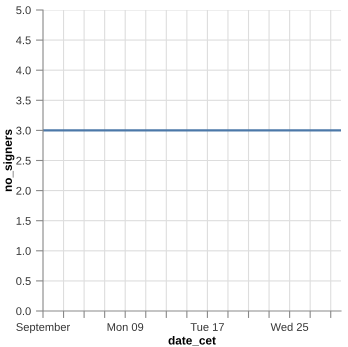 The width and height of the screenshot is (348, 347). Describe the element at coordinates (23, 40) in the screenshot. I see `y-tick-label: 4.5` at that location.